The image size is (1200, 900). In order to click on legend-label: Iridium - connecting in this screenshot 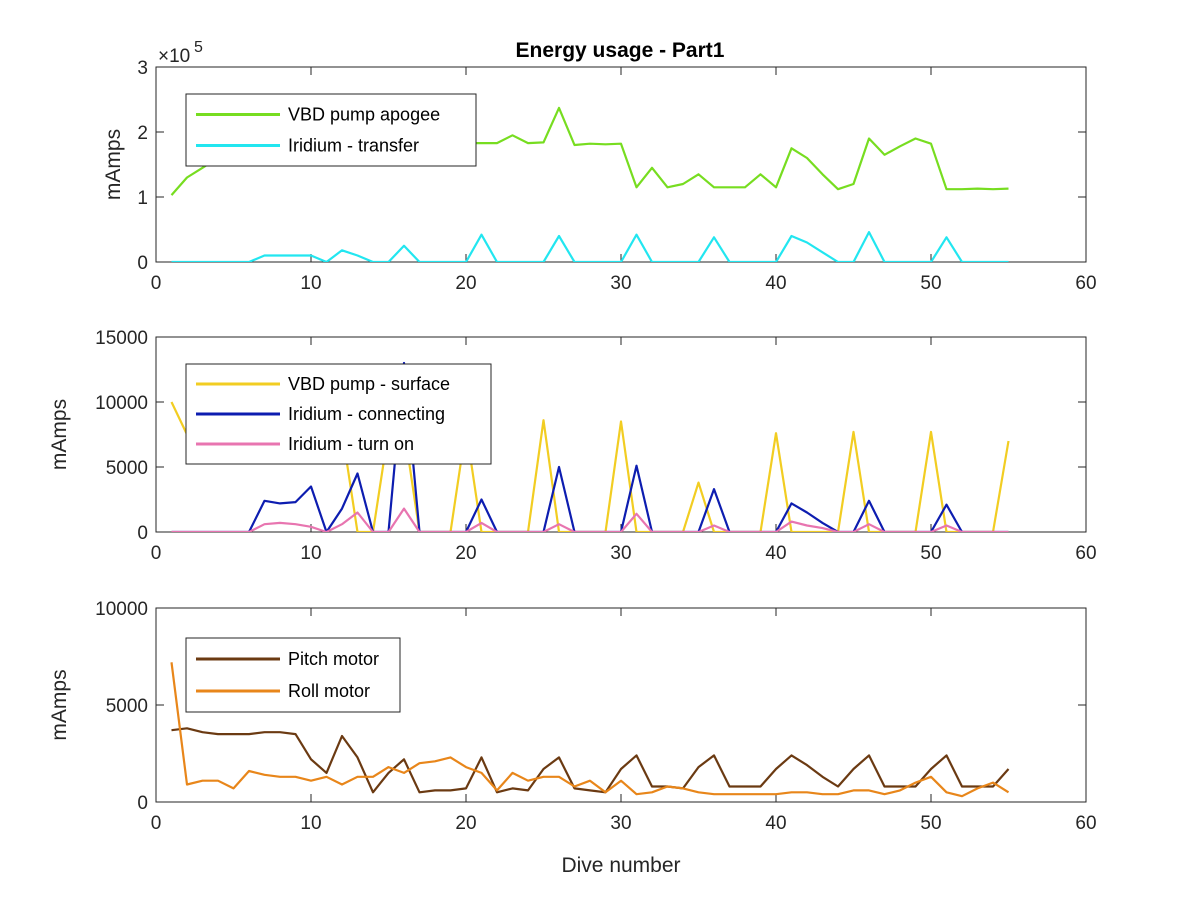, I will do `click(366, 414)`.